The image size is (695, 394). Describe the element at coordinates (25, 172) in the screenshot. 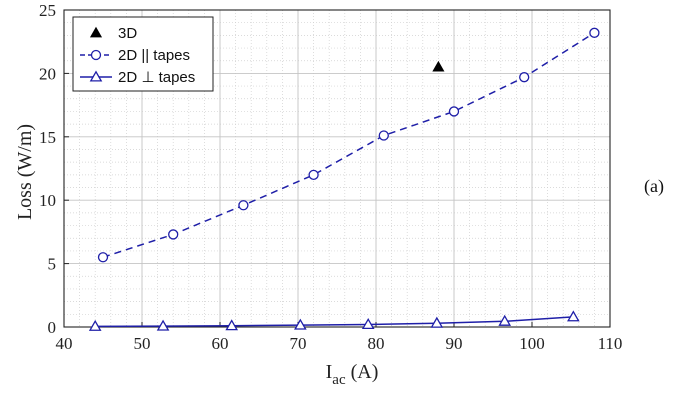

I see `y-axis-label: Loss (W/m)` at that location.